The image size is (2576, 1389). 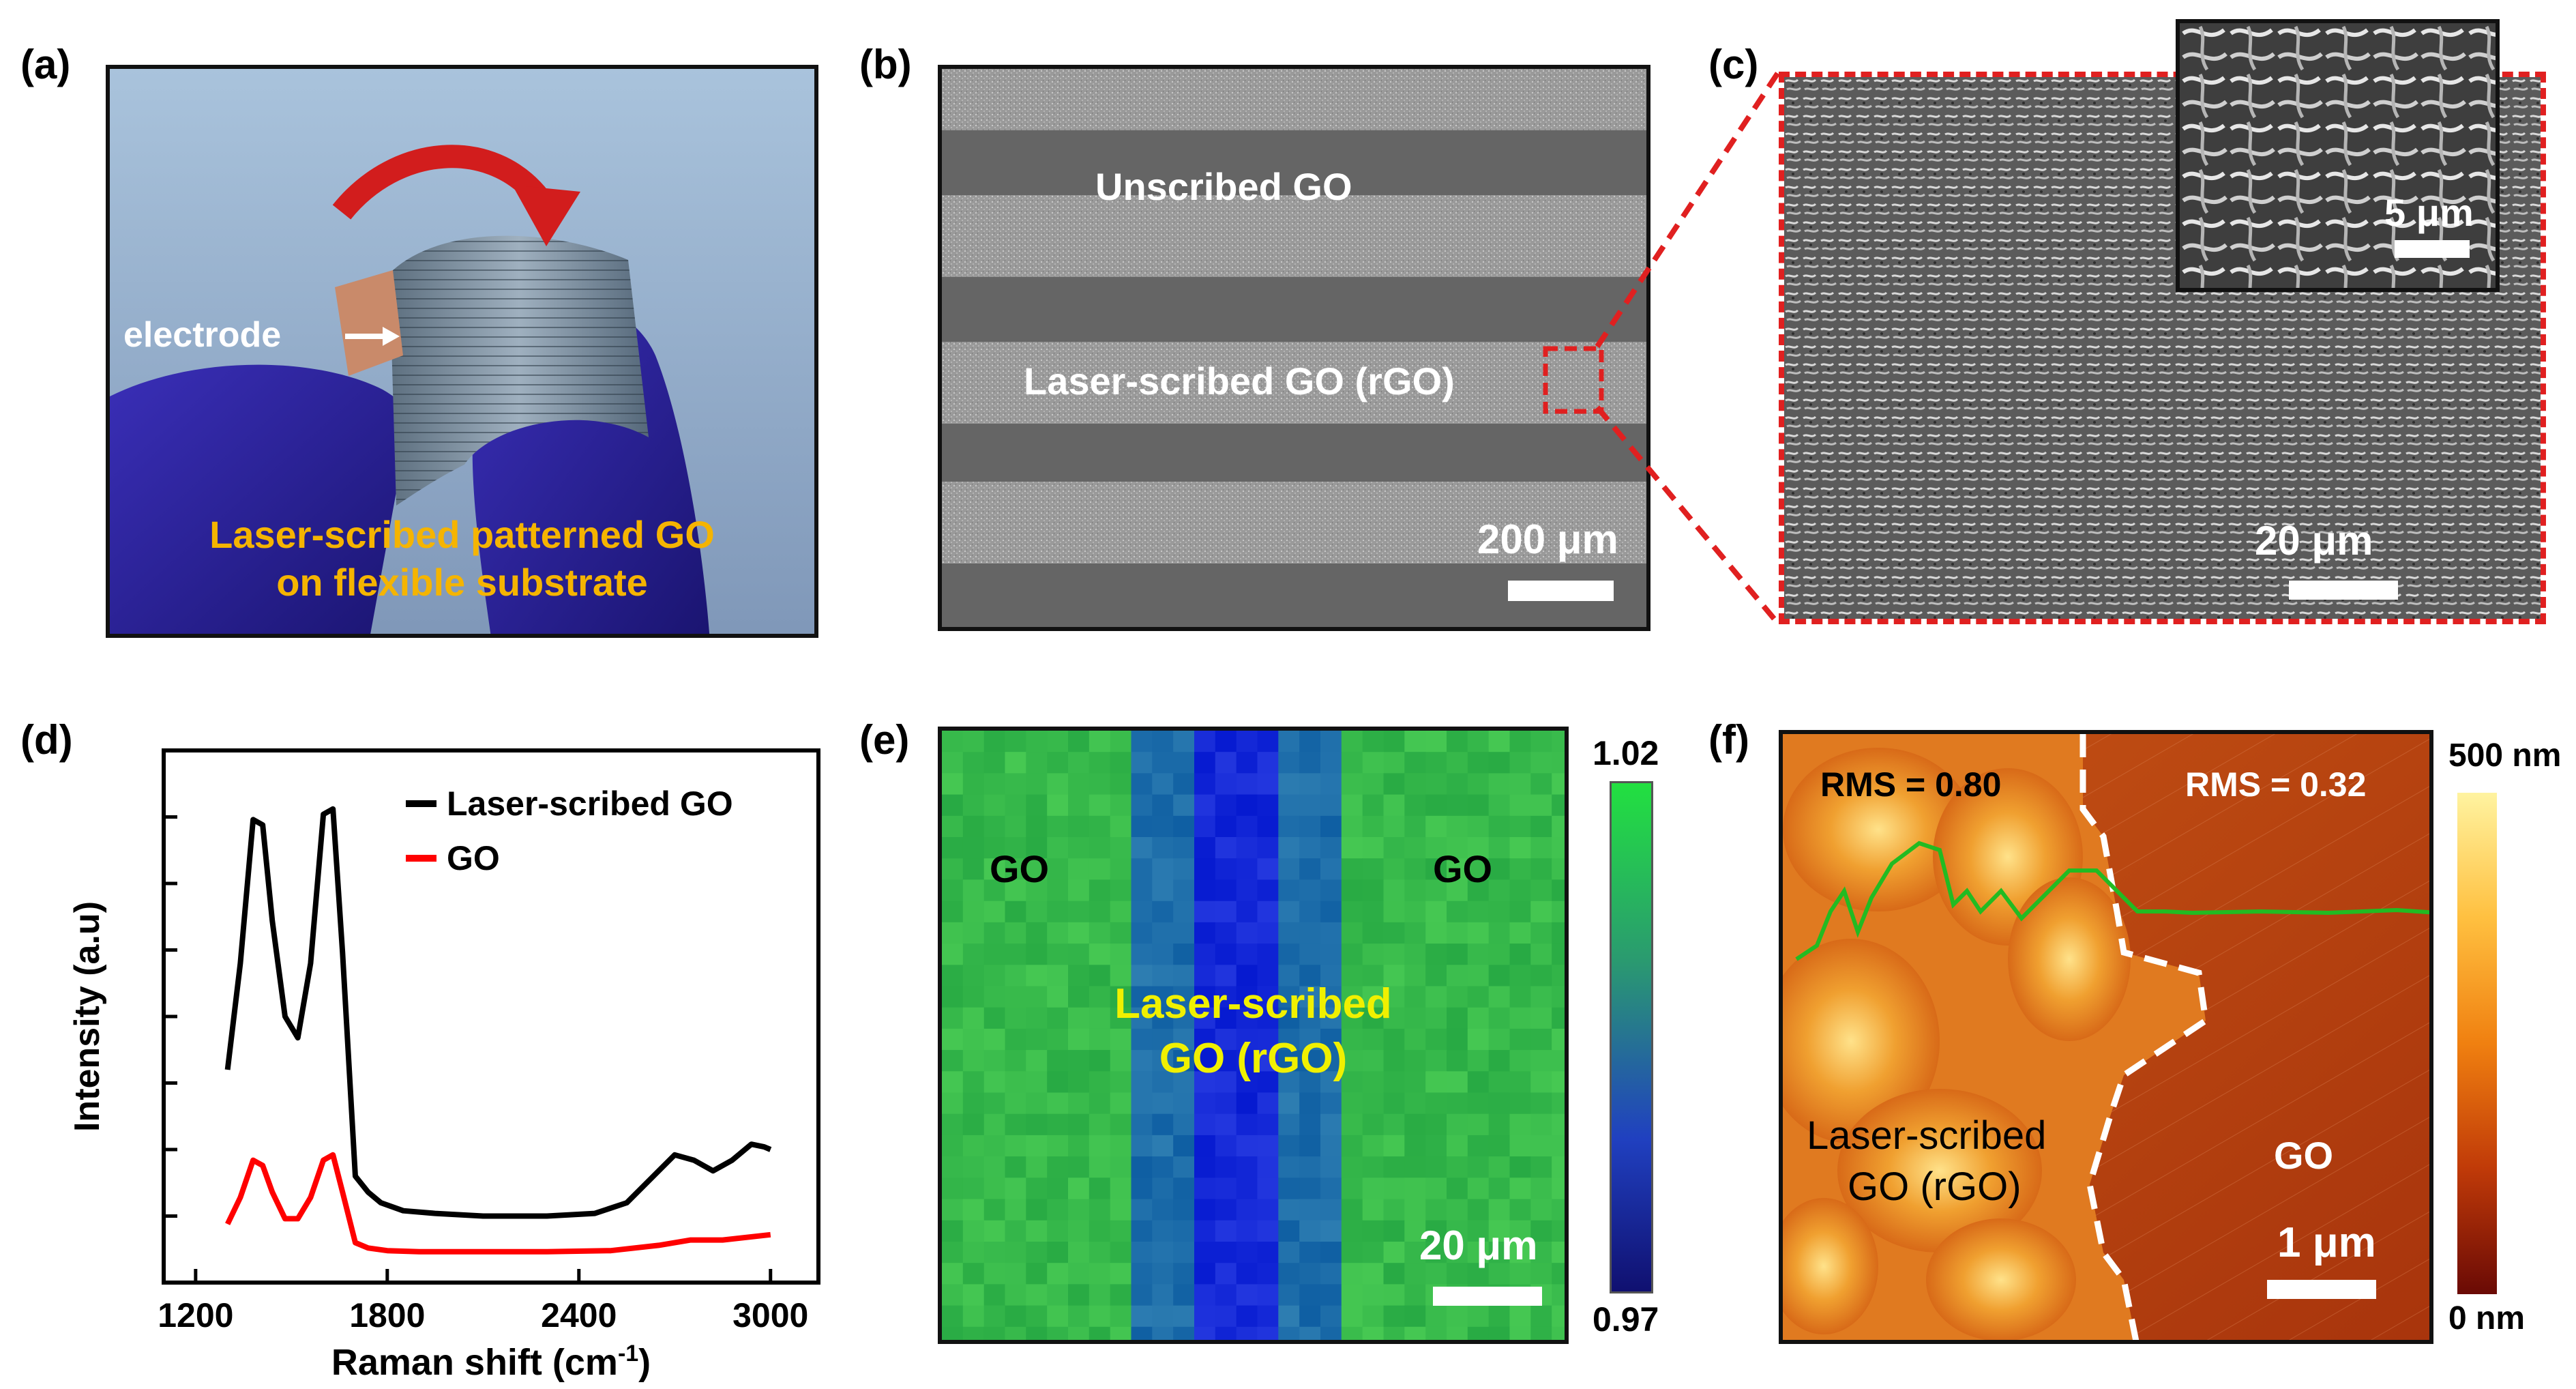 I want to click on panel-a-caption-line2: on flexible substrate, so click(x=462, y=582).